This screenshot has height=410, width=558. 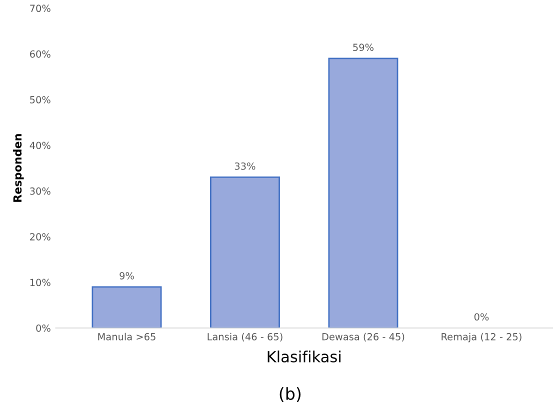 What do you see at coordinates (363, 337) in the screenshot?
I see `x-tick-label: Dewasa (26 - 45)` at bounding box center [363, 337].